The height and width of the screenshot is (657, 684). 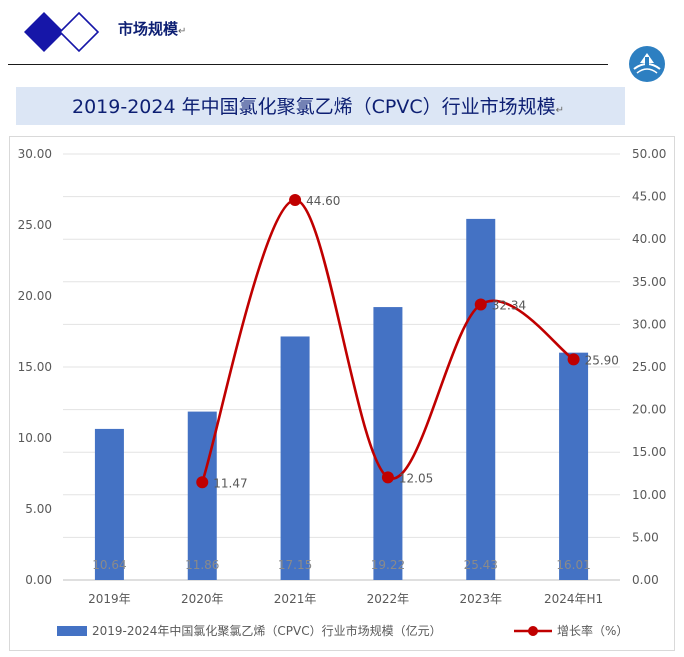 I want to click on x-tick-label: 2019年, so click(x=109, y=599).